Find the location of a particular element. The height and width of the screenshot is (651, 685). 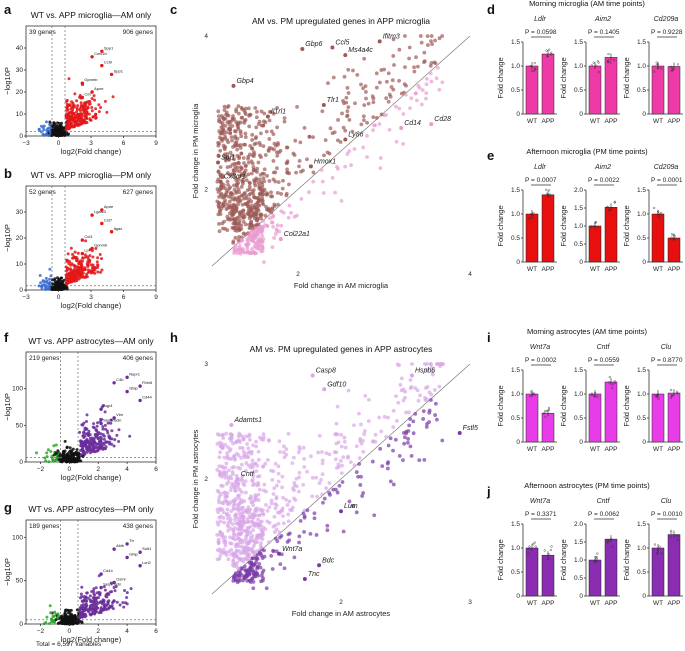

point-label: Lgals3 is located at coordinates (100, 211).